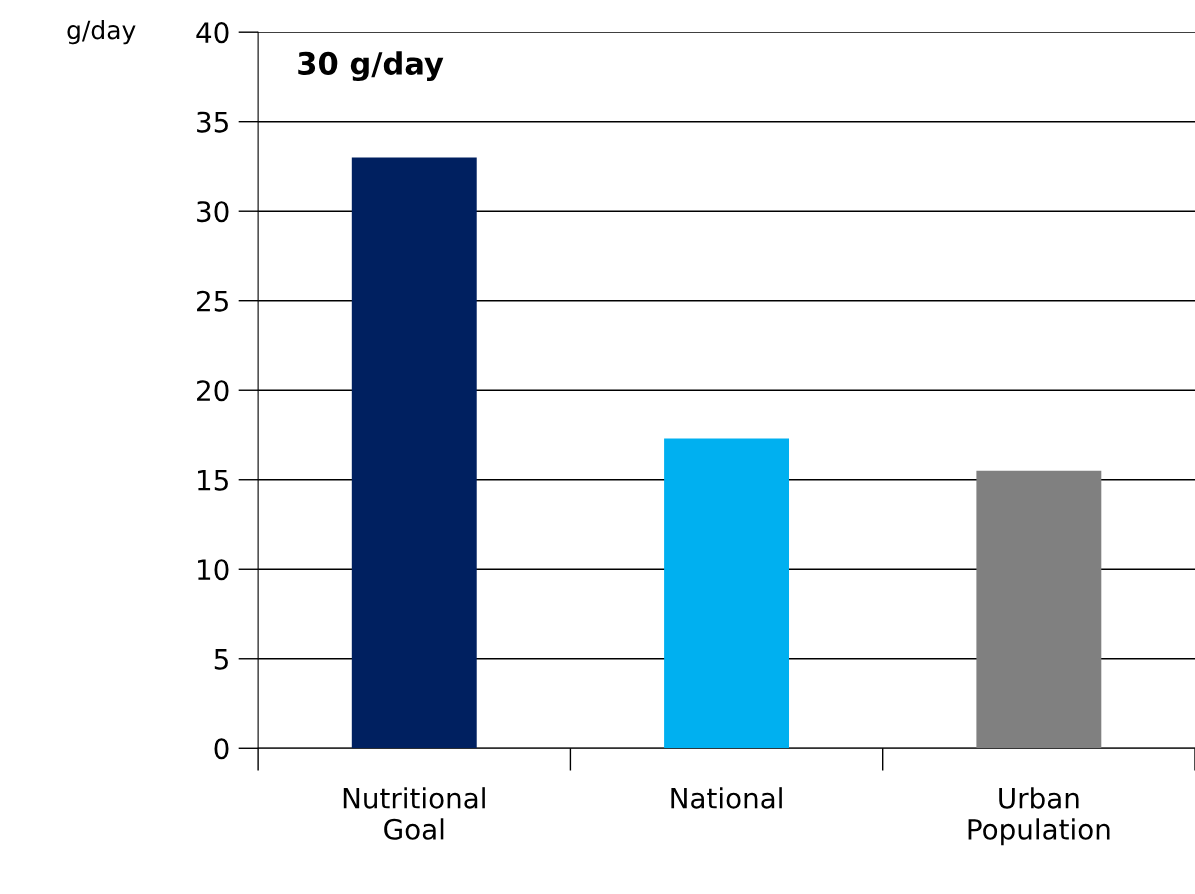 The image size is (1195, 894). Describe the element at coordinates (101, 32) in the screenshot. I see `y-axis-title: g/day` at that location.